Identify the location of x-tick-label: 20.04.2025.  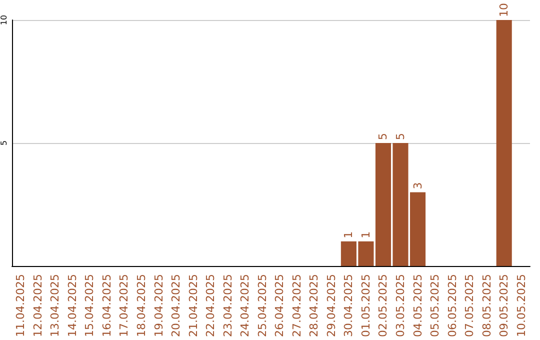
(176, 306).